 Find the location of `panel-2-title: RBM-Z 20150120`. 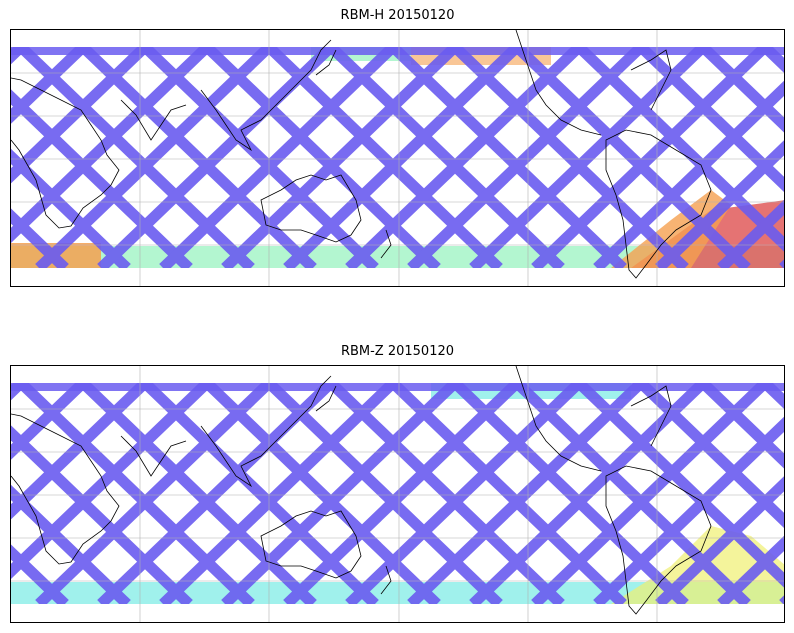

panel-2-title: RBM-Z 20150120 is located at coordinates (397, 351).